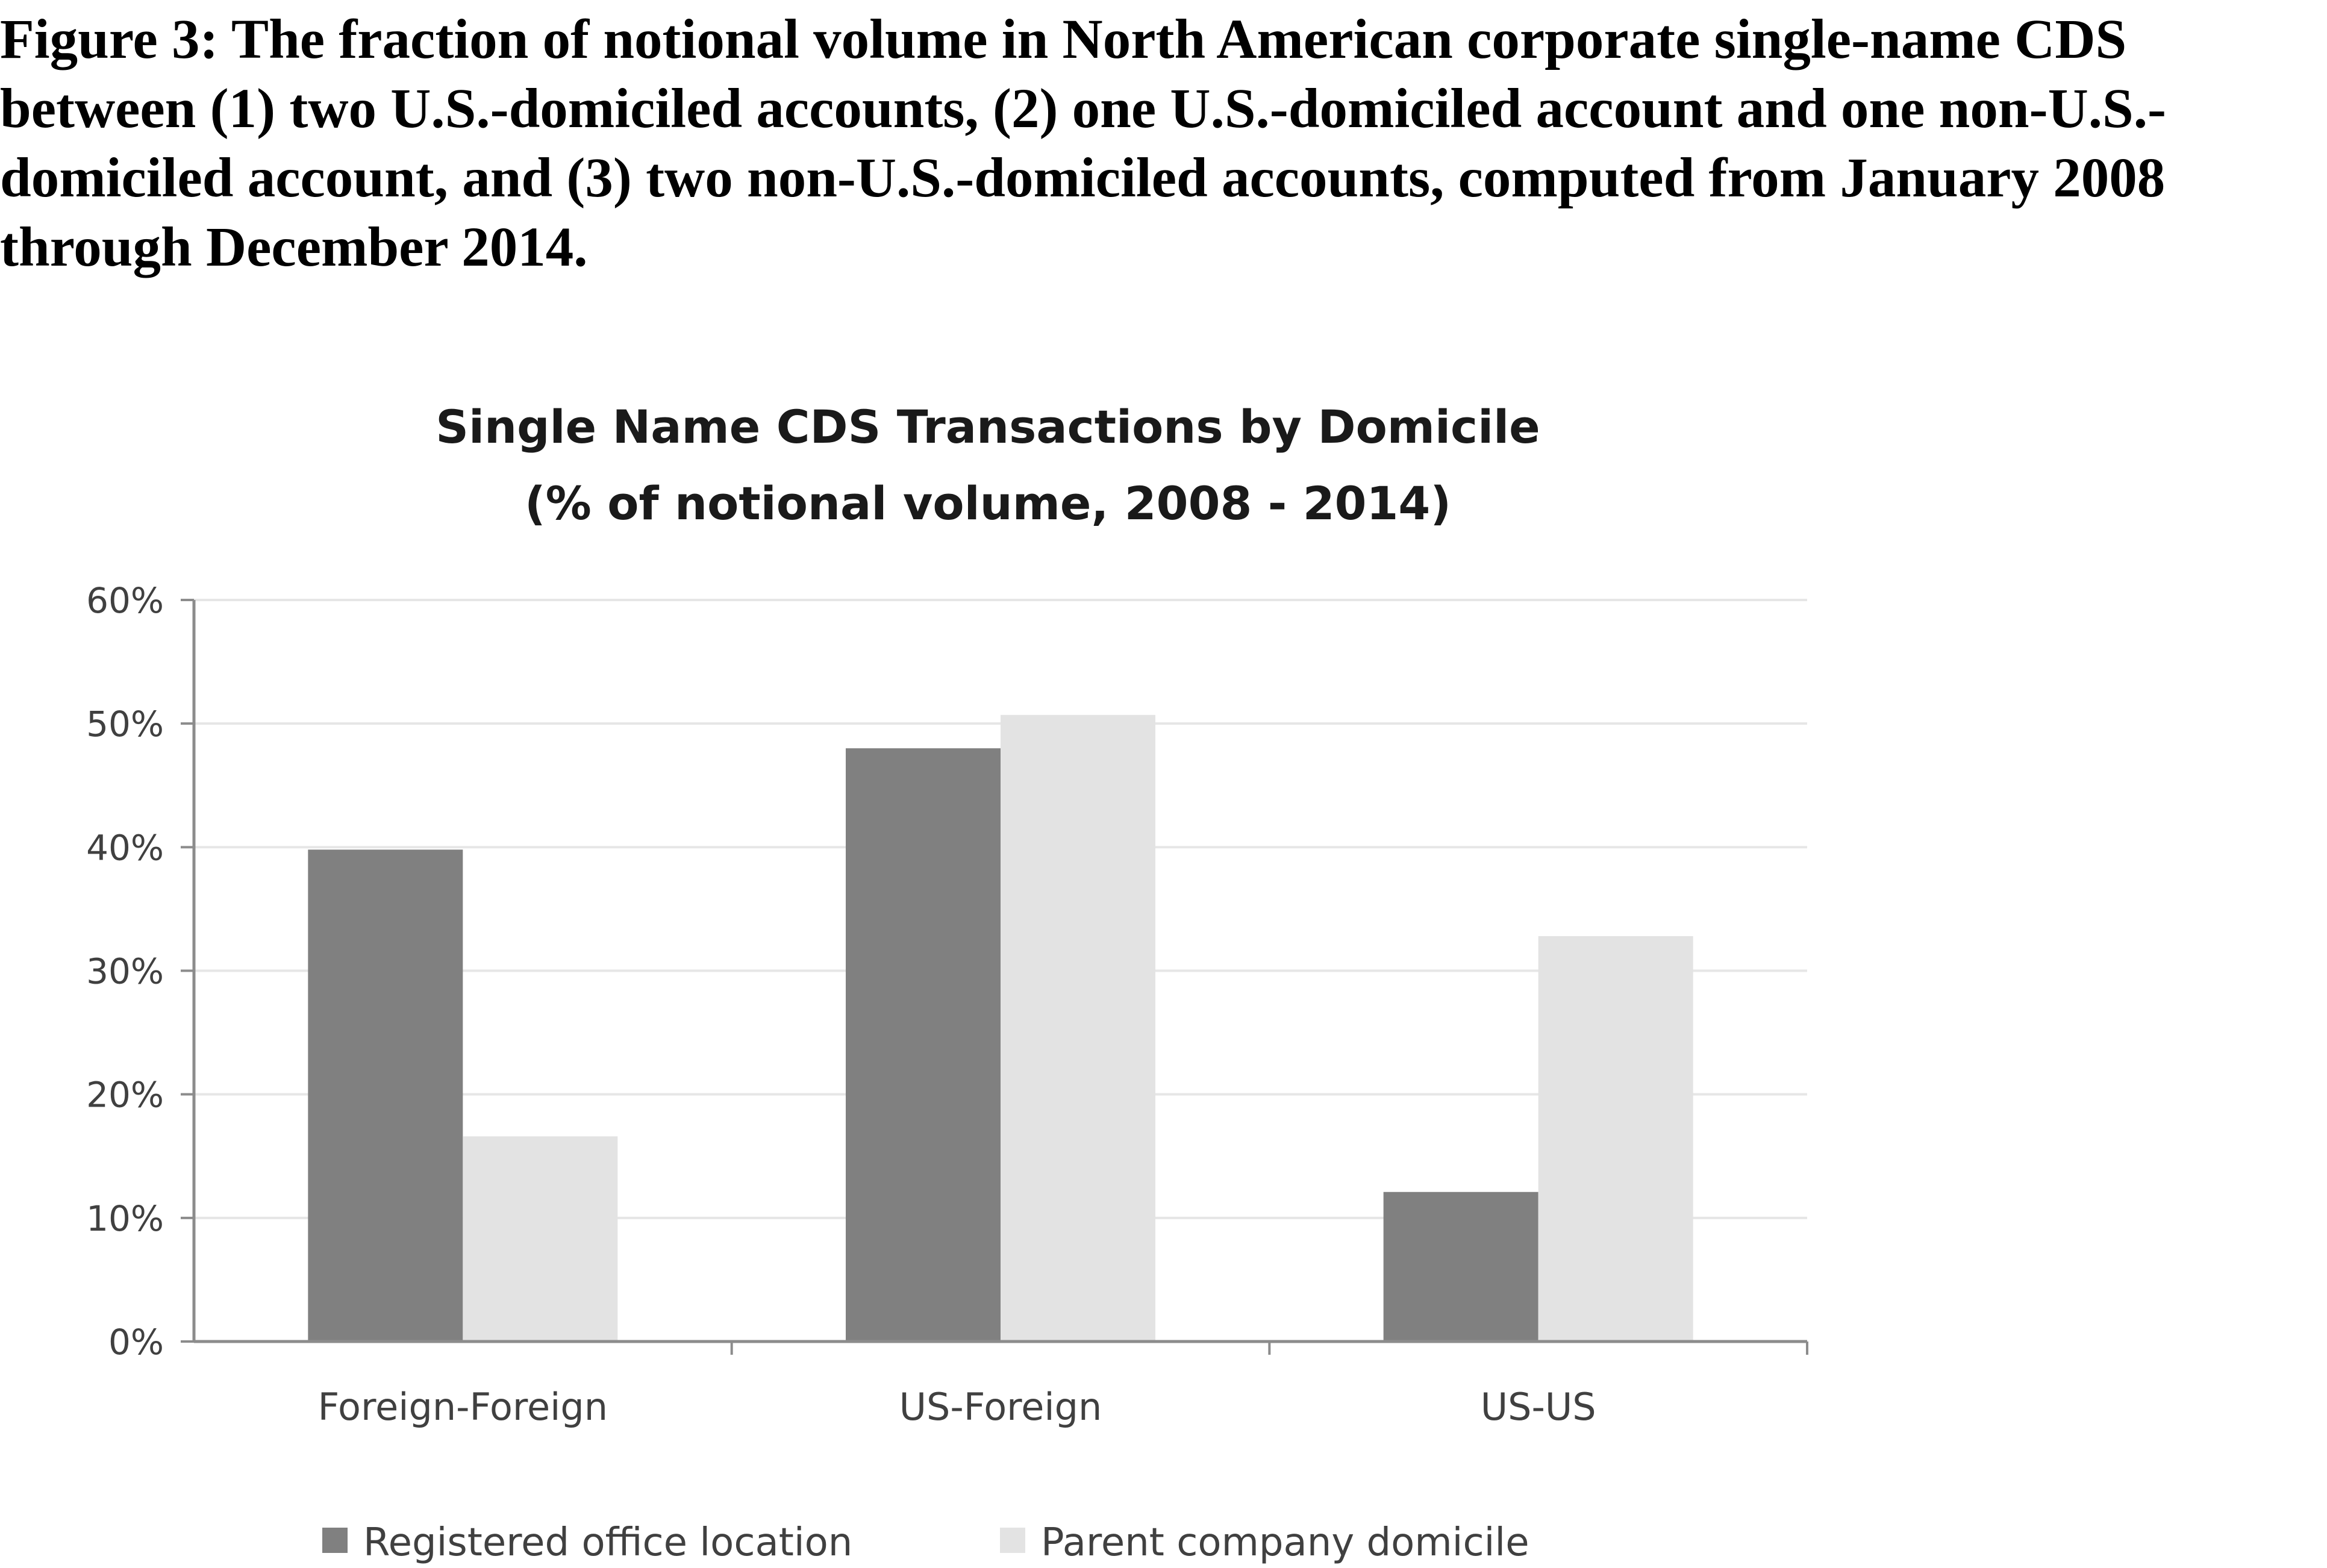  Describe the element at coordinates (136, 1342) in the screenshot. I see `y-tick-label: 0%` at that location.